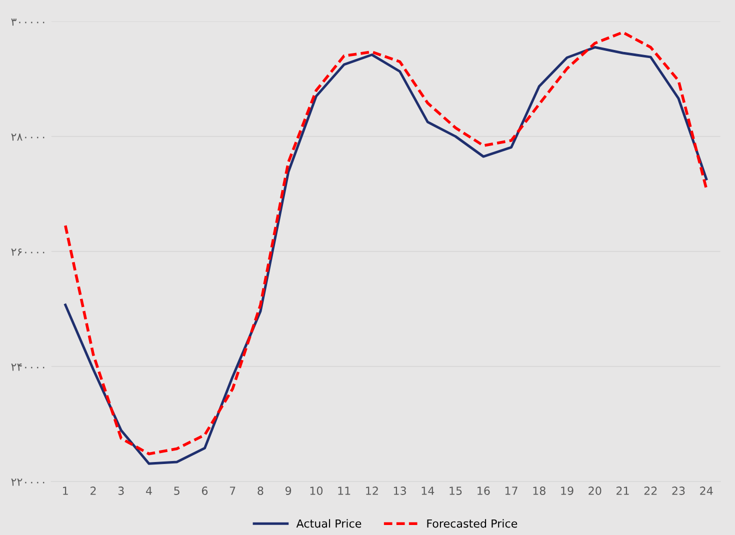 The height and width of the screenshot is (535, 735). What do you see at coordinates (539, 490) in the screenshot?
I see `x-tick-label: 18` at bounding box center [539, 490].